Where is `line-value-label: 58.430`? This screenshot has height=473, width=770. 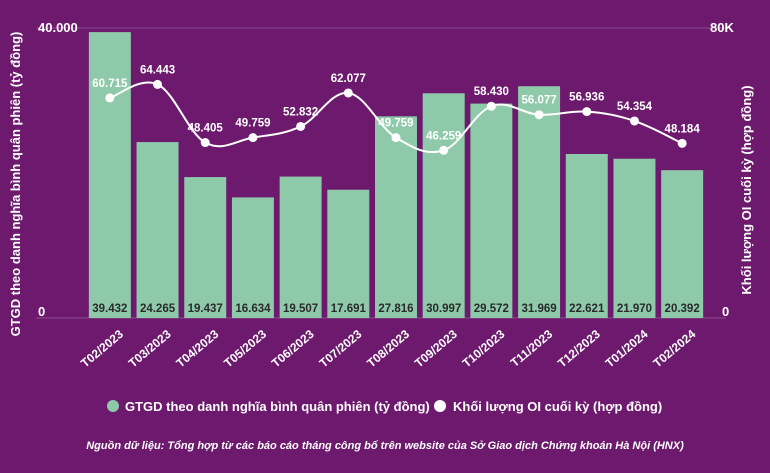 line-value-label: 58.430 is located at coordinates (491, 92).